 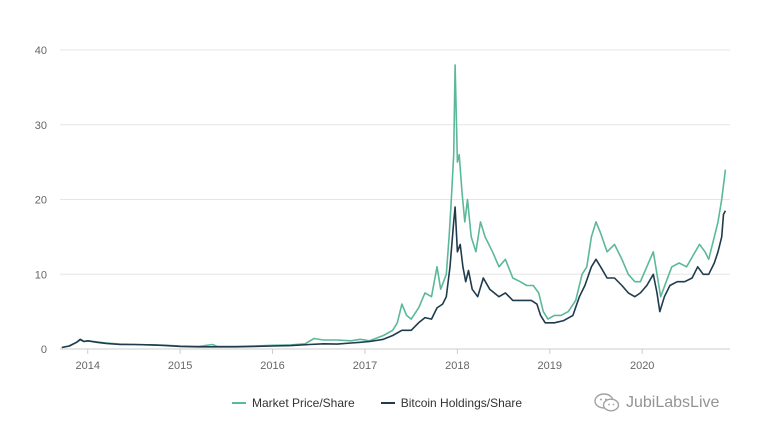 What do you see at coordinates (303, 403) in the screenshot?
I see `legend-label-market-price: Market Price/Share` at bounding box center [303, 403].